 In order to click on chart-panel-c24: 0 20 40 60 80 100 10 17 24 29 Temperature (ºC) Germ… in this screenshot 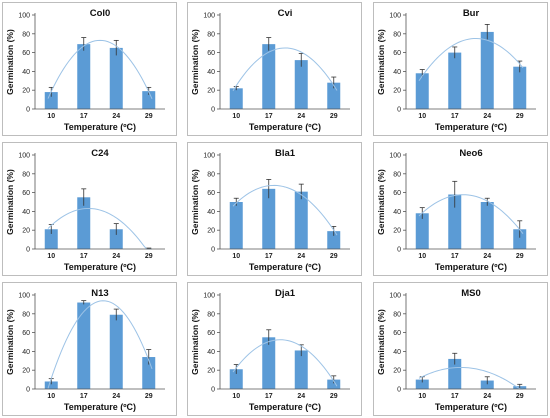, I will do `click(89, 209)`.